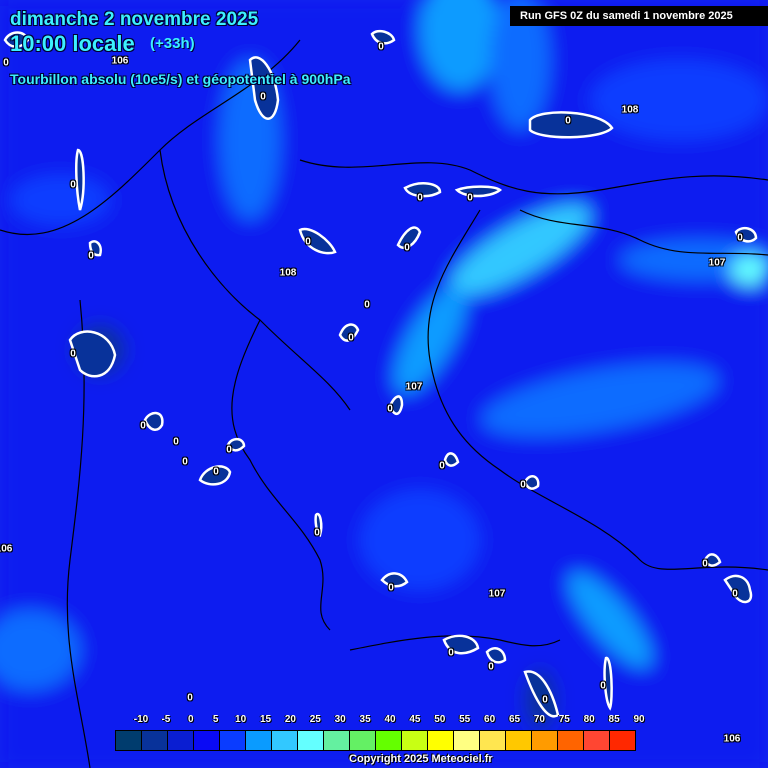 This screenshot has width=768, height=768. What do you see at coordinates (421, 759) in the screenshot?
I see `copyright: Copyright 2025 Meteociel.fr` at bounding box center [421, 759].